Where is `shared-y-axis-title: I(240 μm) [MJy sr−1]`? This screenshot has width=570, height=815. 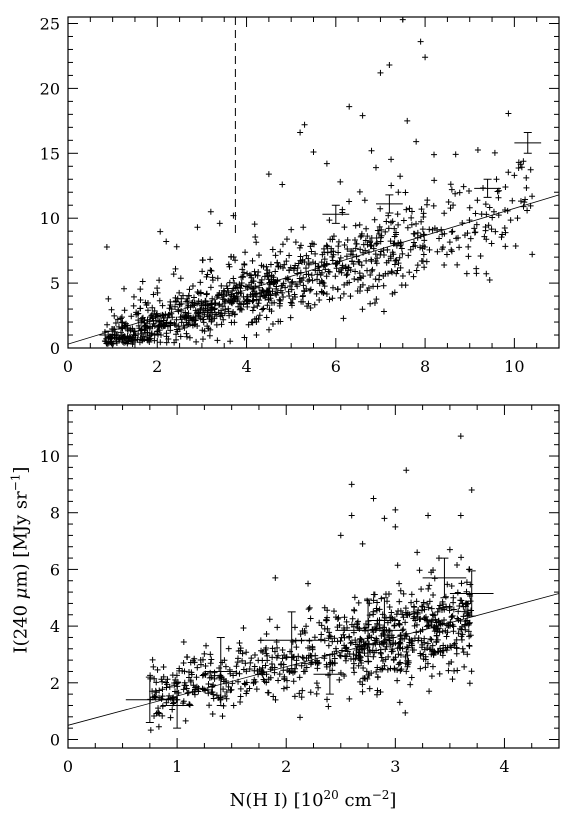
shared-y-axis-title: I(240 μm) [MJy sr−1] is located at coordinates (20, 560).